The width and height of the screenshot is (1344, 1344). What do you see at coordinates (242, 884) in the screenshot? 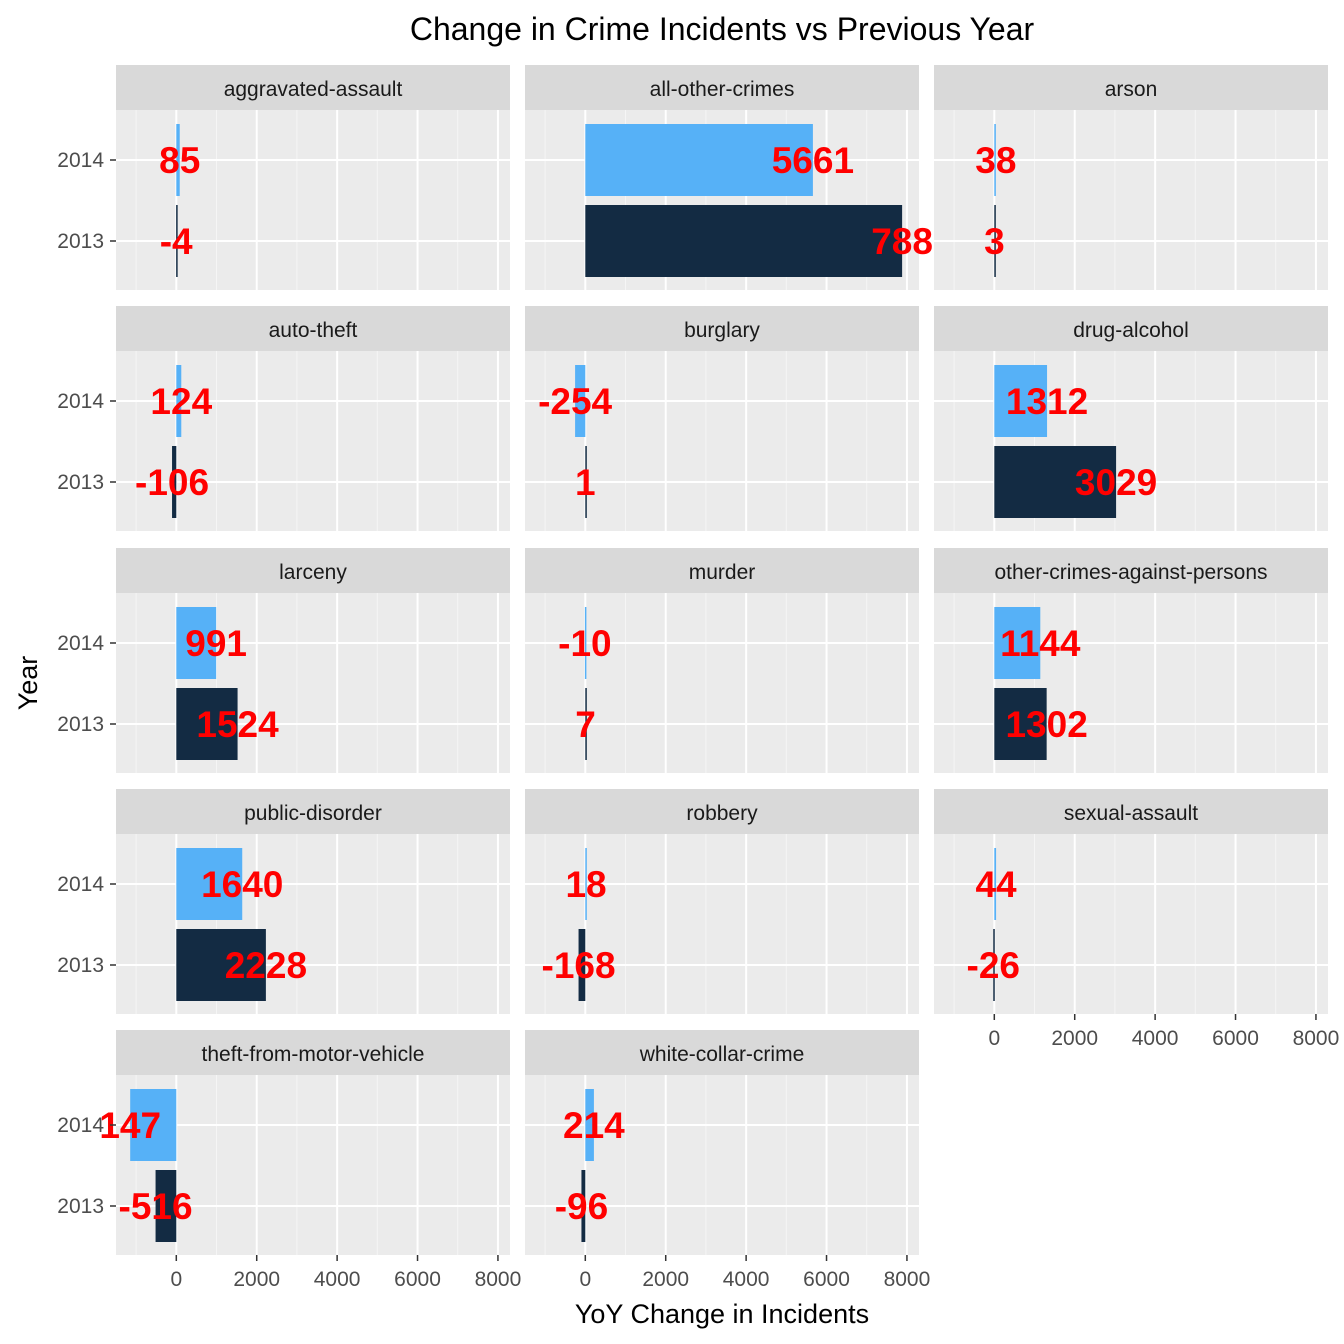
I see `data-label-2014: 1640` at bounding box center [242, 884].